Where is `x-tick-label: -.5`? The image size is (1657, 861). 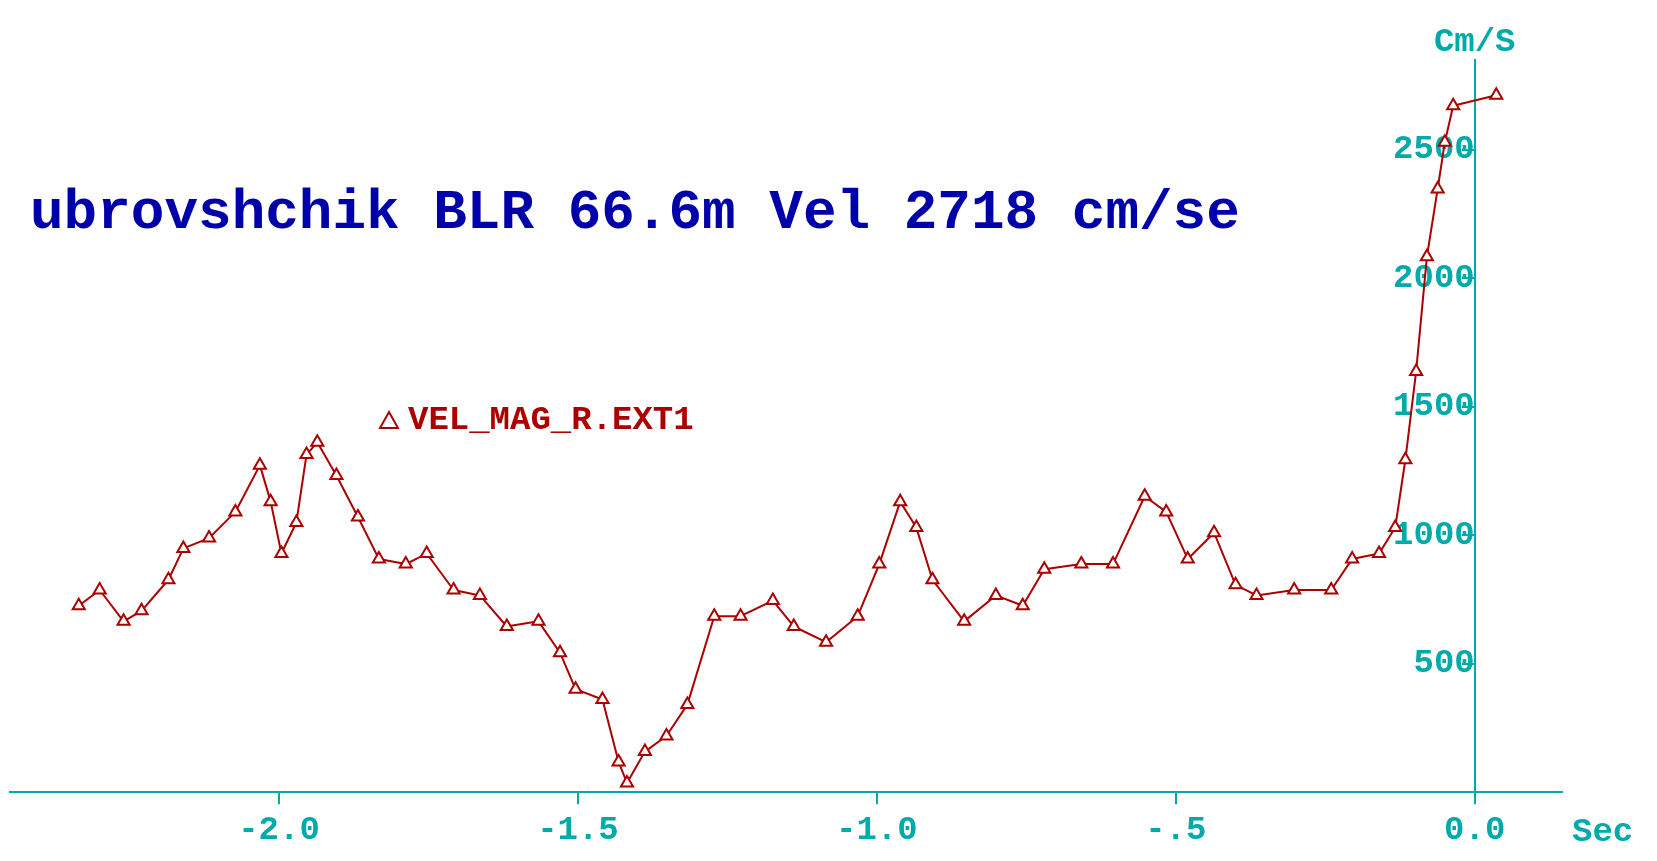
x-tick-label: -.5 is located at coordinates (1176, 830).